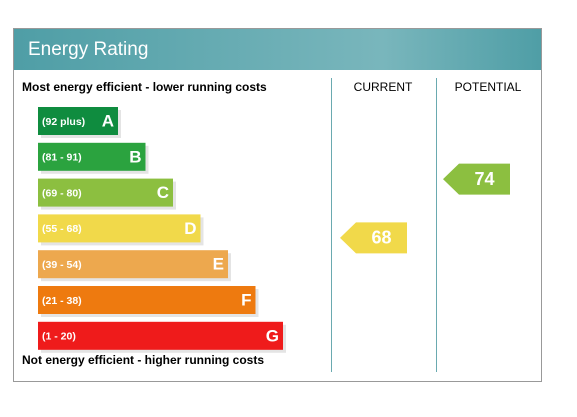 This screenshot has height=417, width=577. I want to click on header-bar, so click(277, 49).